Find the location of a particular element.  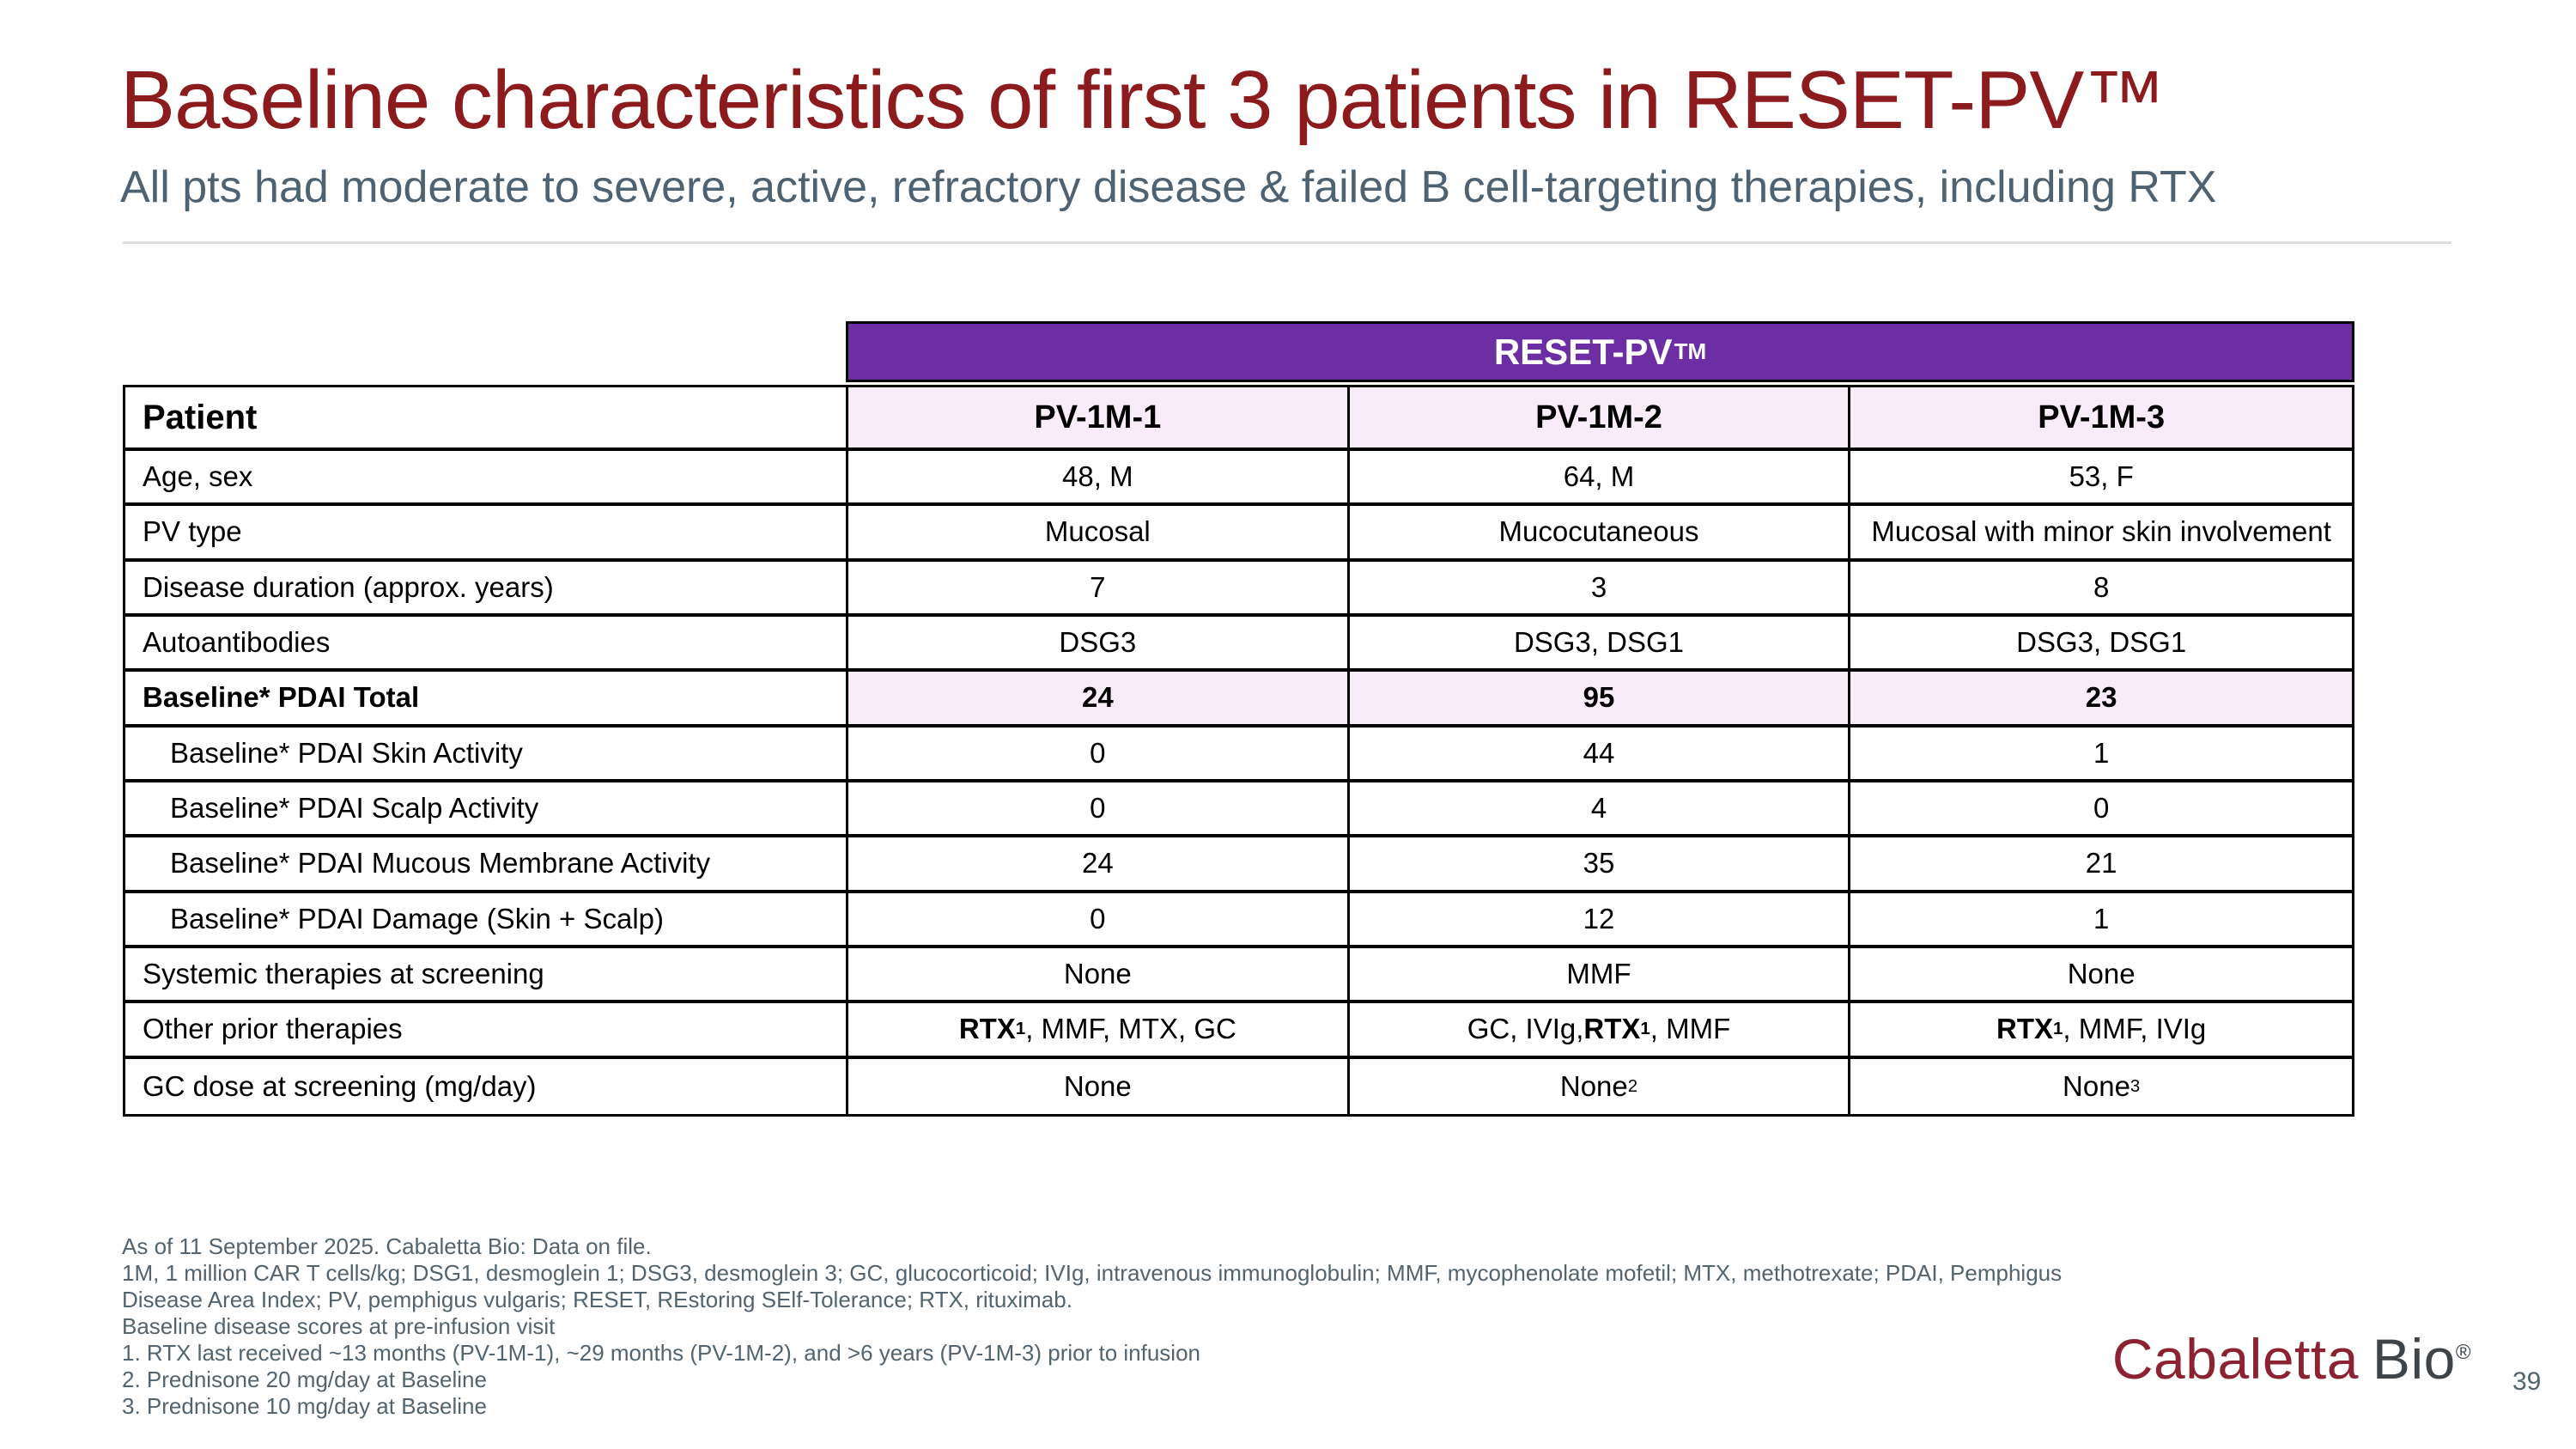

cell-text-run: , MMF, IVIg is located at coordinates (2135, 1029).